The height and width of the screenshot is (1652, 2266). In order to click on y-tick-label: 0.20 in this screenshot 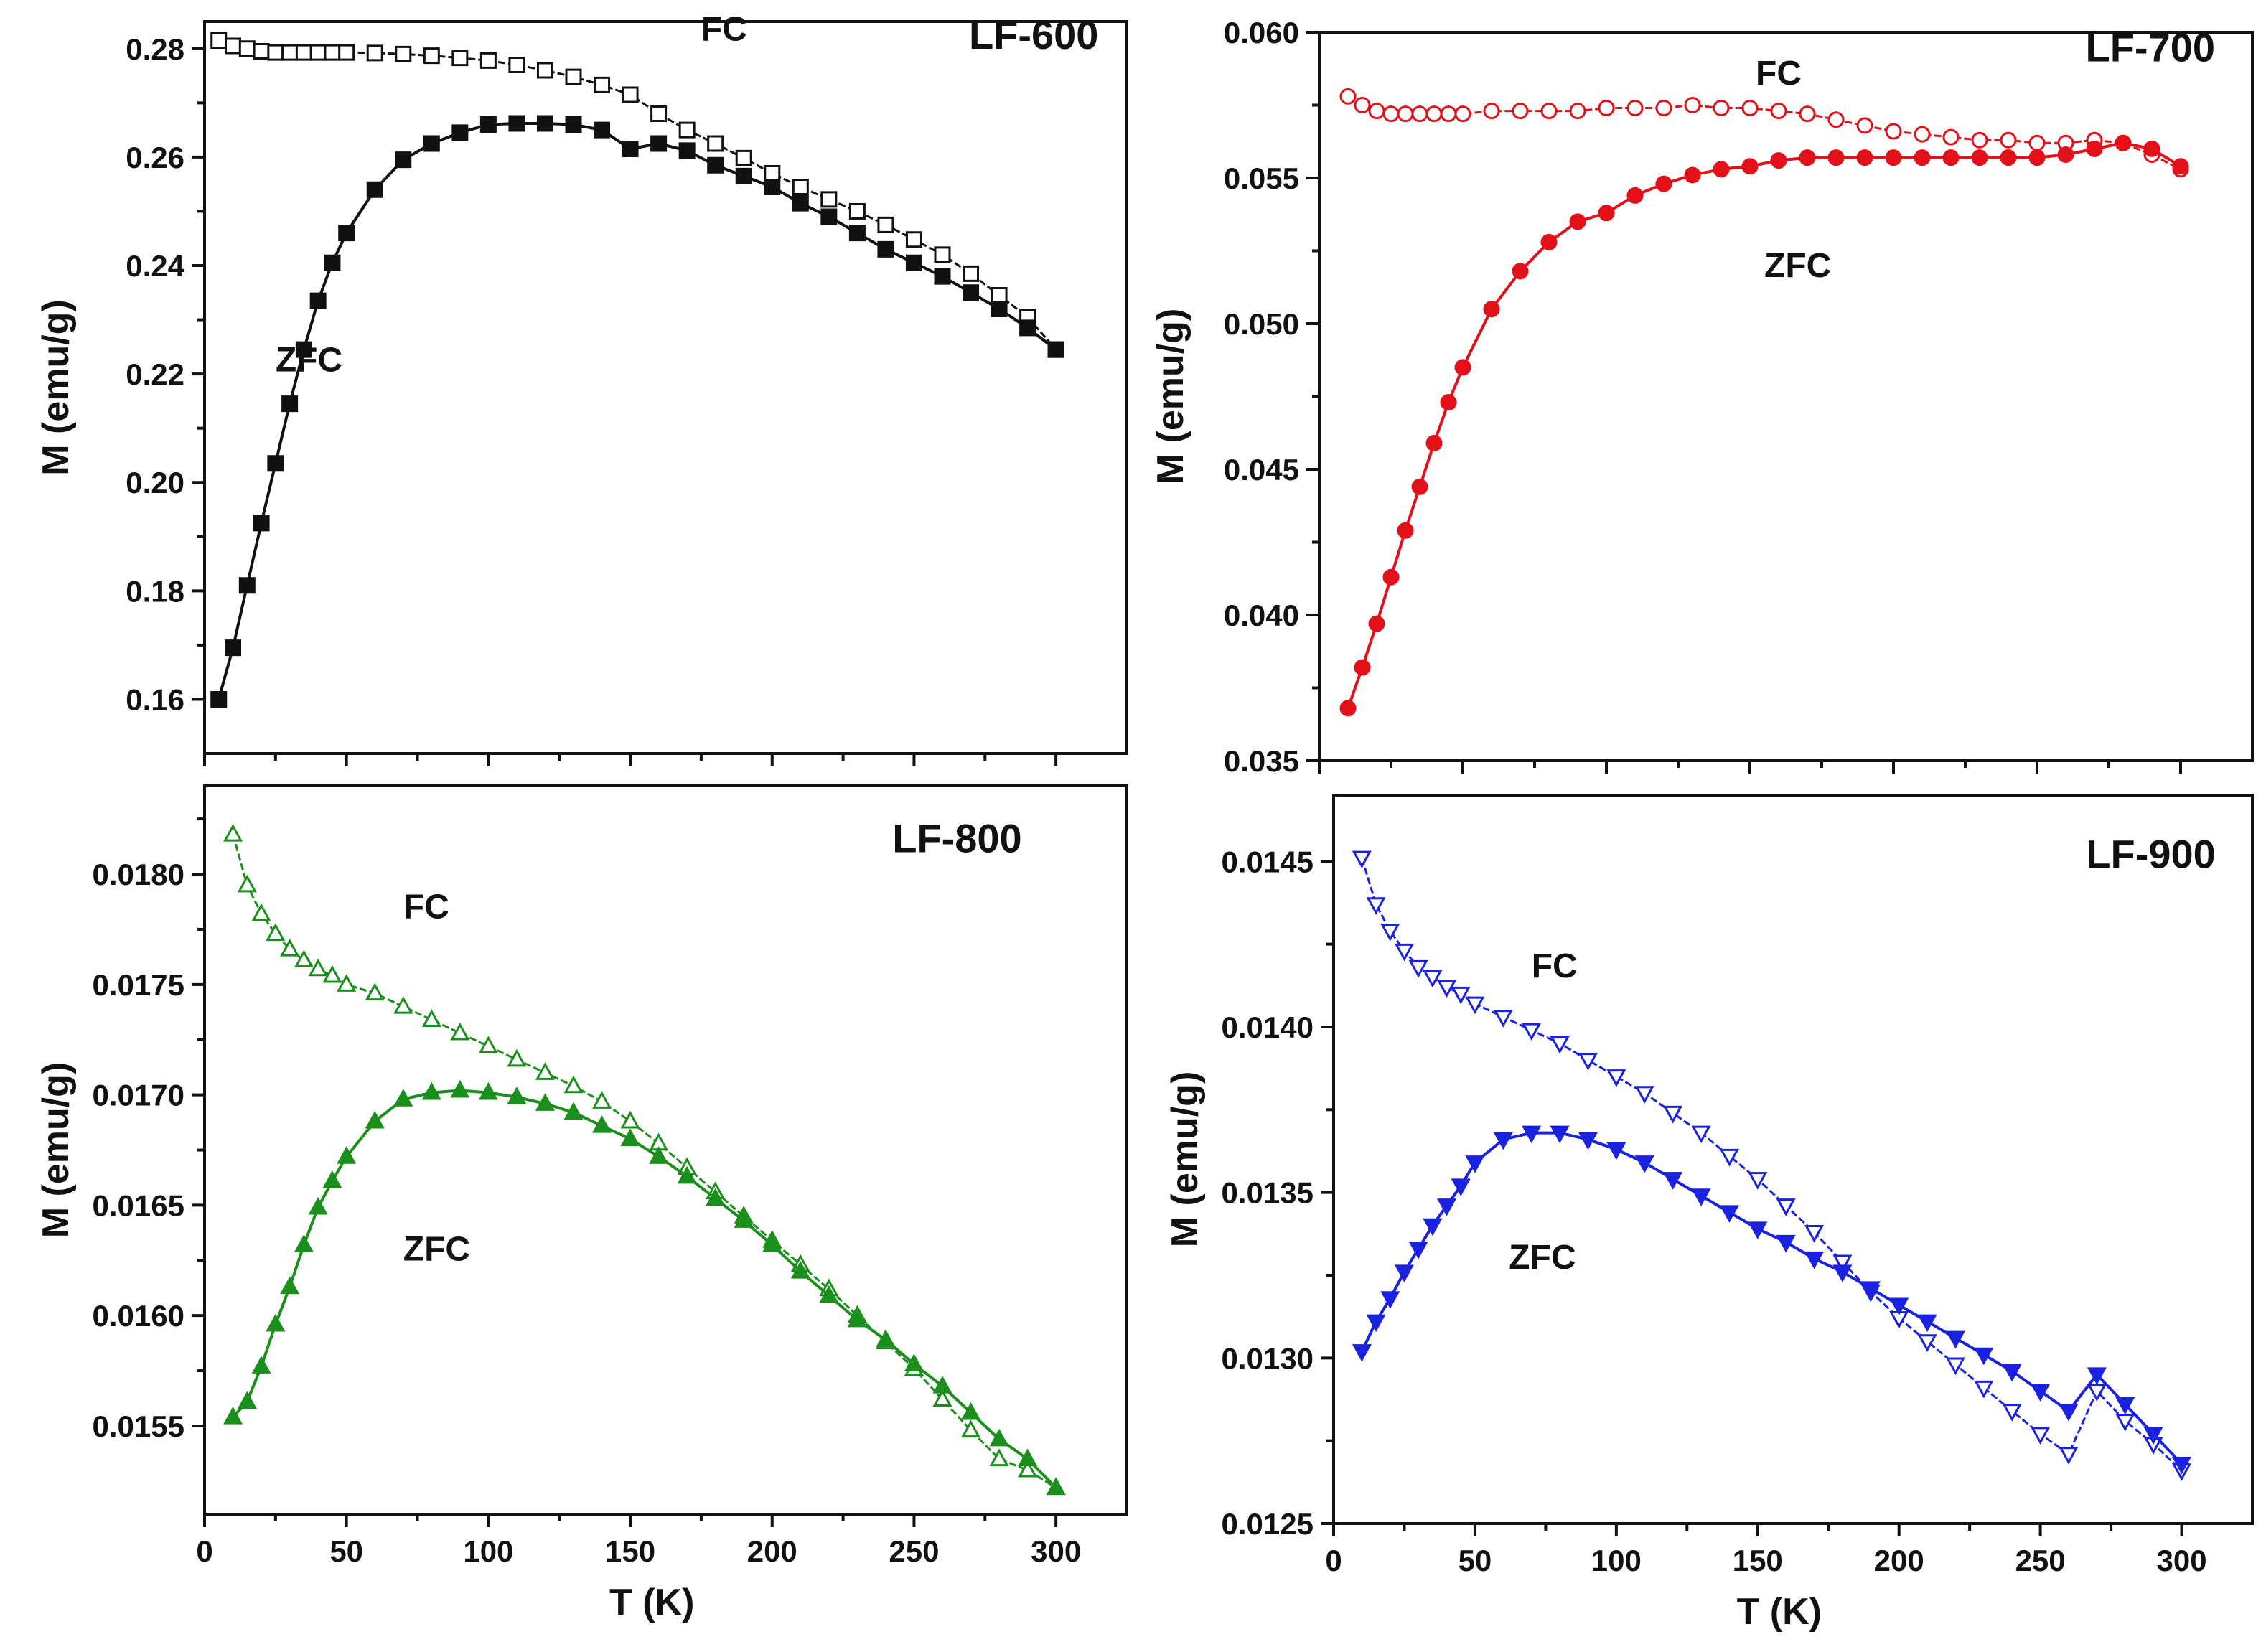, I will do `click(155, 482)`.